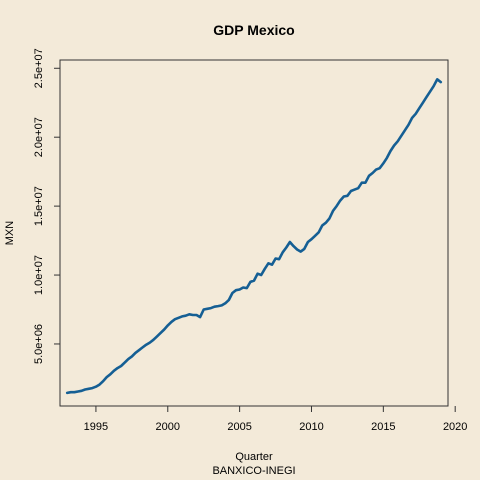 This screenshot has height=480, width=480. I want to click on x-axis: 1995 2000 2005 2010 2015 2020, so click(275, 419).